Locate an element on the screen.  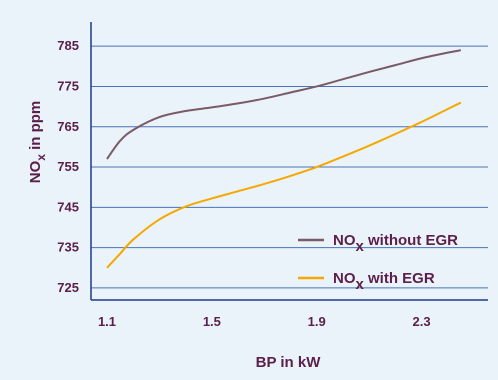
x-tick-label-1.1: 1.1 is located at coordinates (107, 321).